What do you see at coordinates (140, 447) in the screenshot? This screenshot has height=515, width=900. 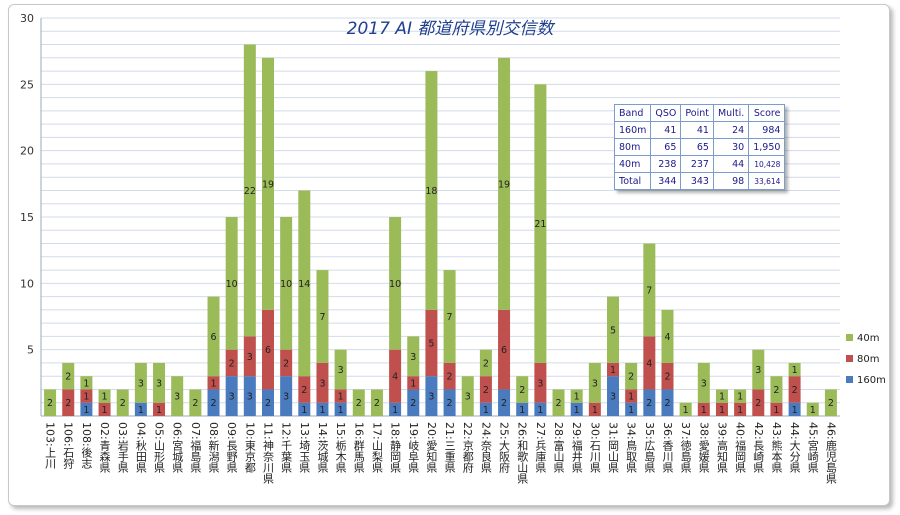 I see `x-tick-label: 04:秋田県` at bounding box center [140, 447].